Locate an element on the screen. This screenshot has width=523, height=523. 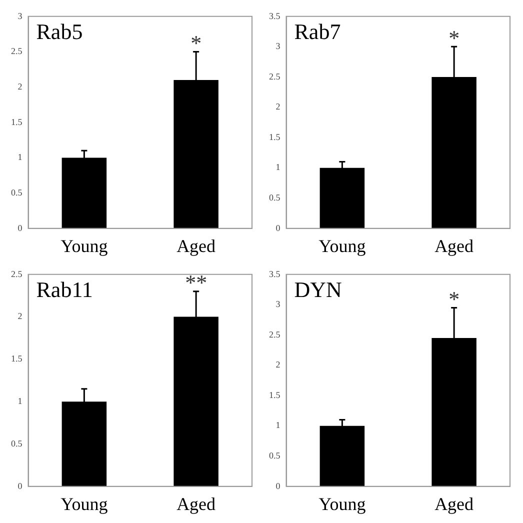
chart-title: Rab5 is located at coordinates (59, 31).